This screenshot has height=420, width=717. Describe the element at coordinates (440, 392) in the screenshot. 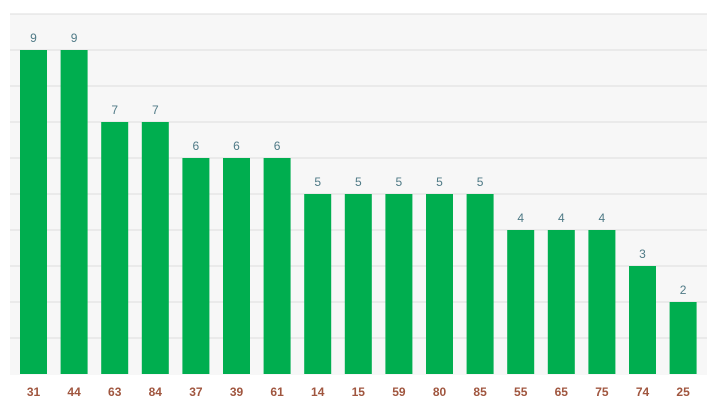

I see `x-tick-label-80: 80` at that location.